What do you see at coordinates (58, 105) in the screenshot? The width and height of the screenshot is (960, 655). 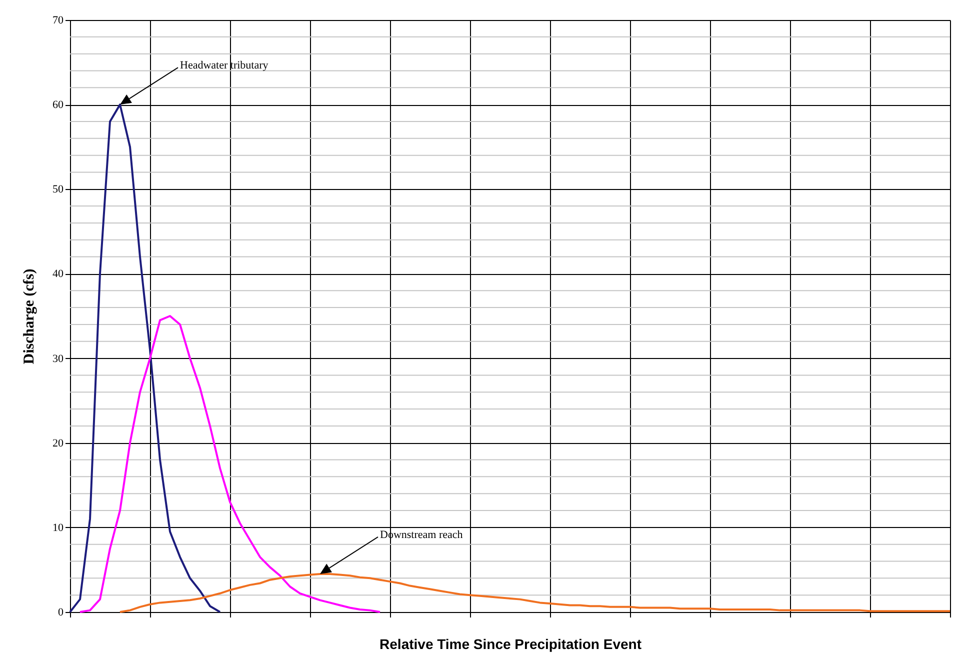 I see `y-tick-label: 60` at bounding box center [58, 105].